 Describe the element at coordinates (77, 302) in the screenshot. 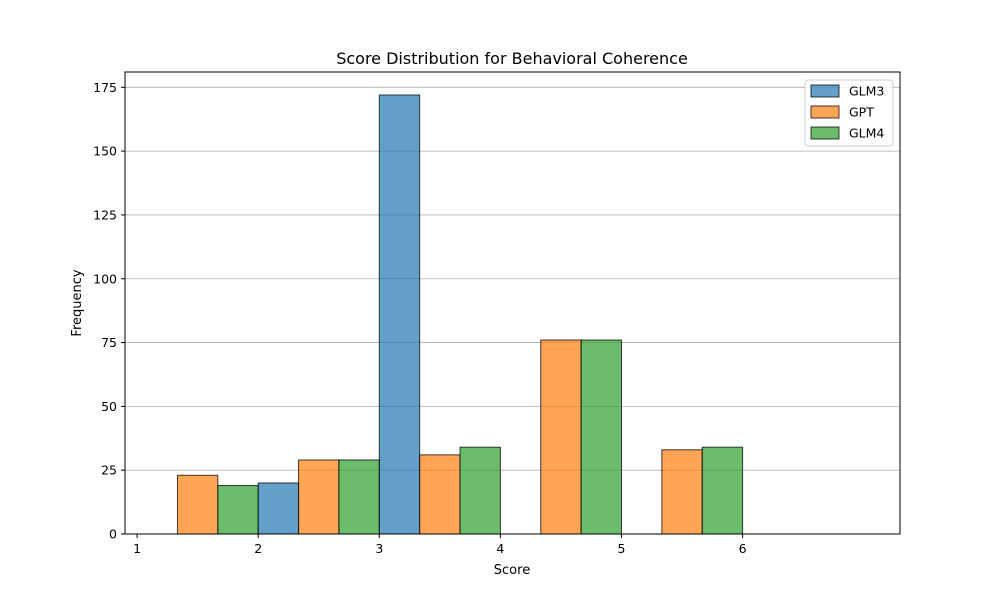

I see `y-axis-label: Frequency` at that location.